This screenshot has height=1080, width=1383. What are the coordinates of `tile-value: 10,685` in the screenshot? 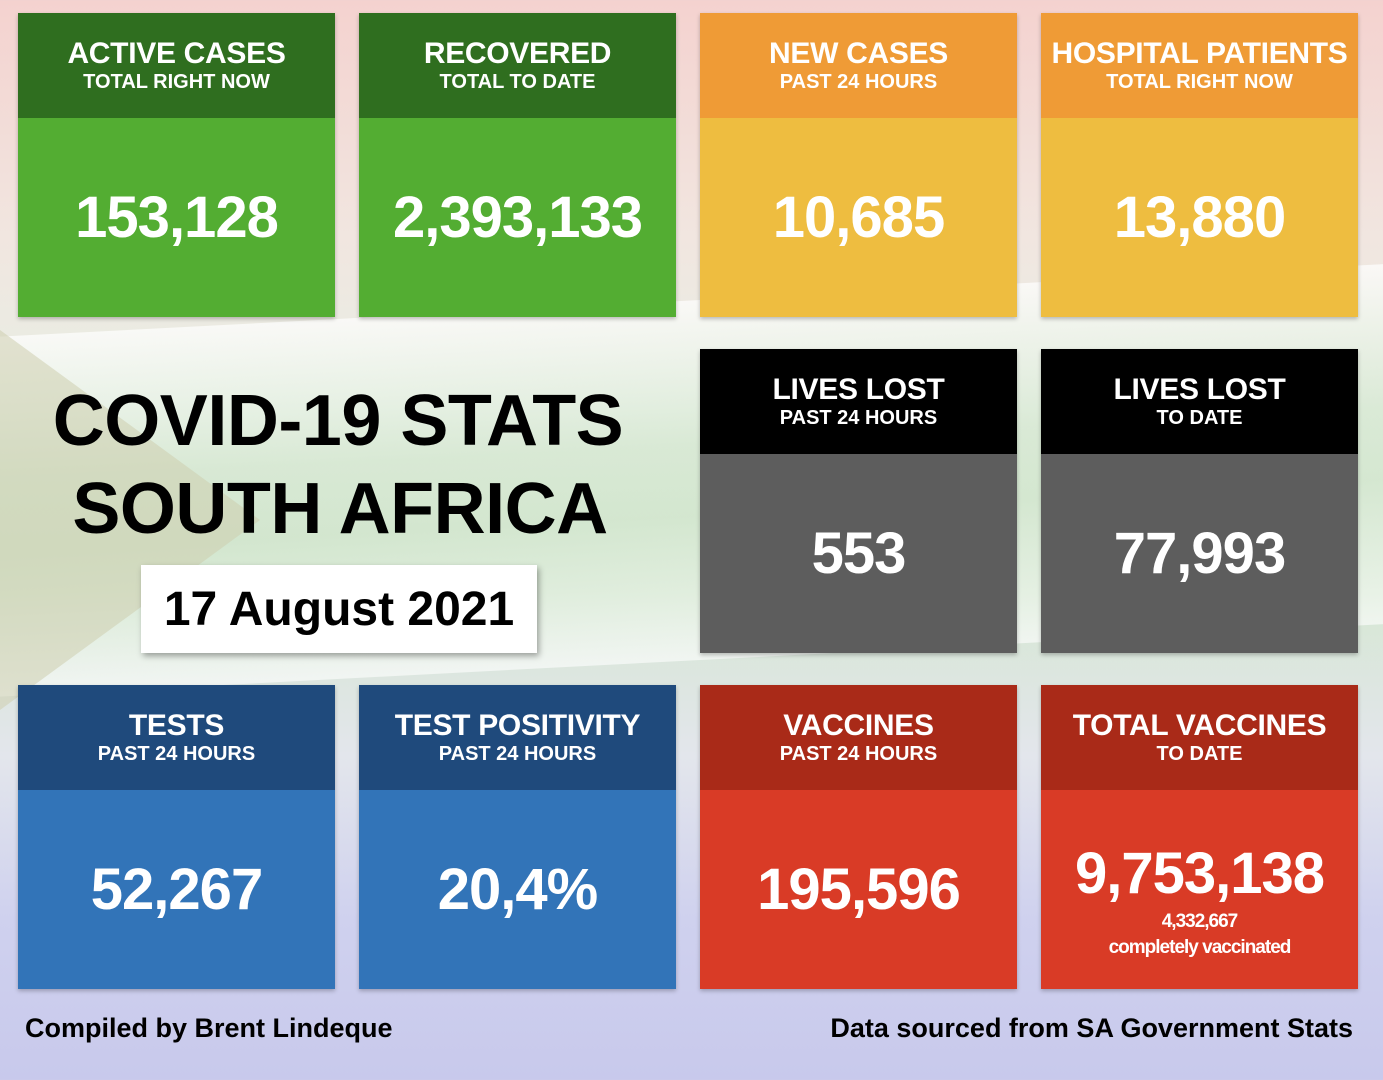 It's located at (858, 217).